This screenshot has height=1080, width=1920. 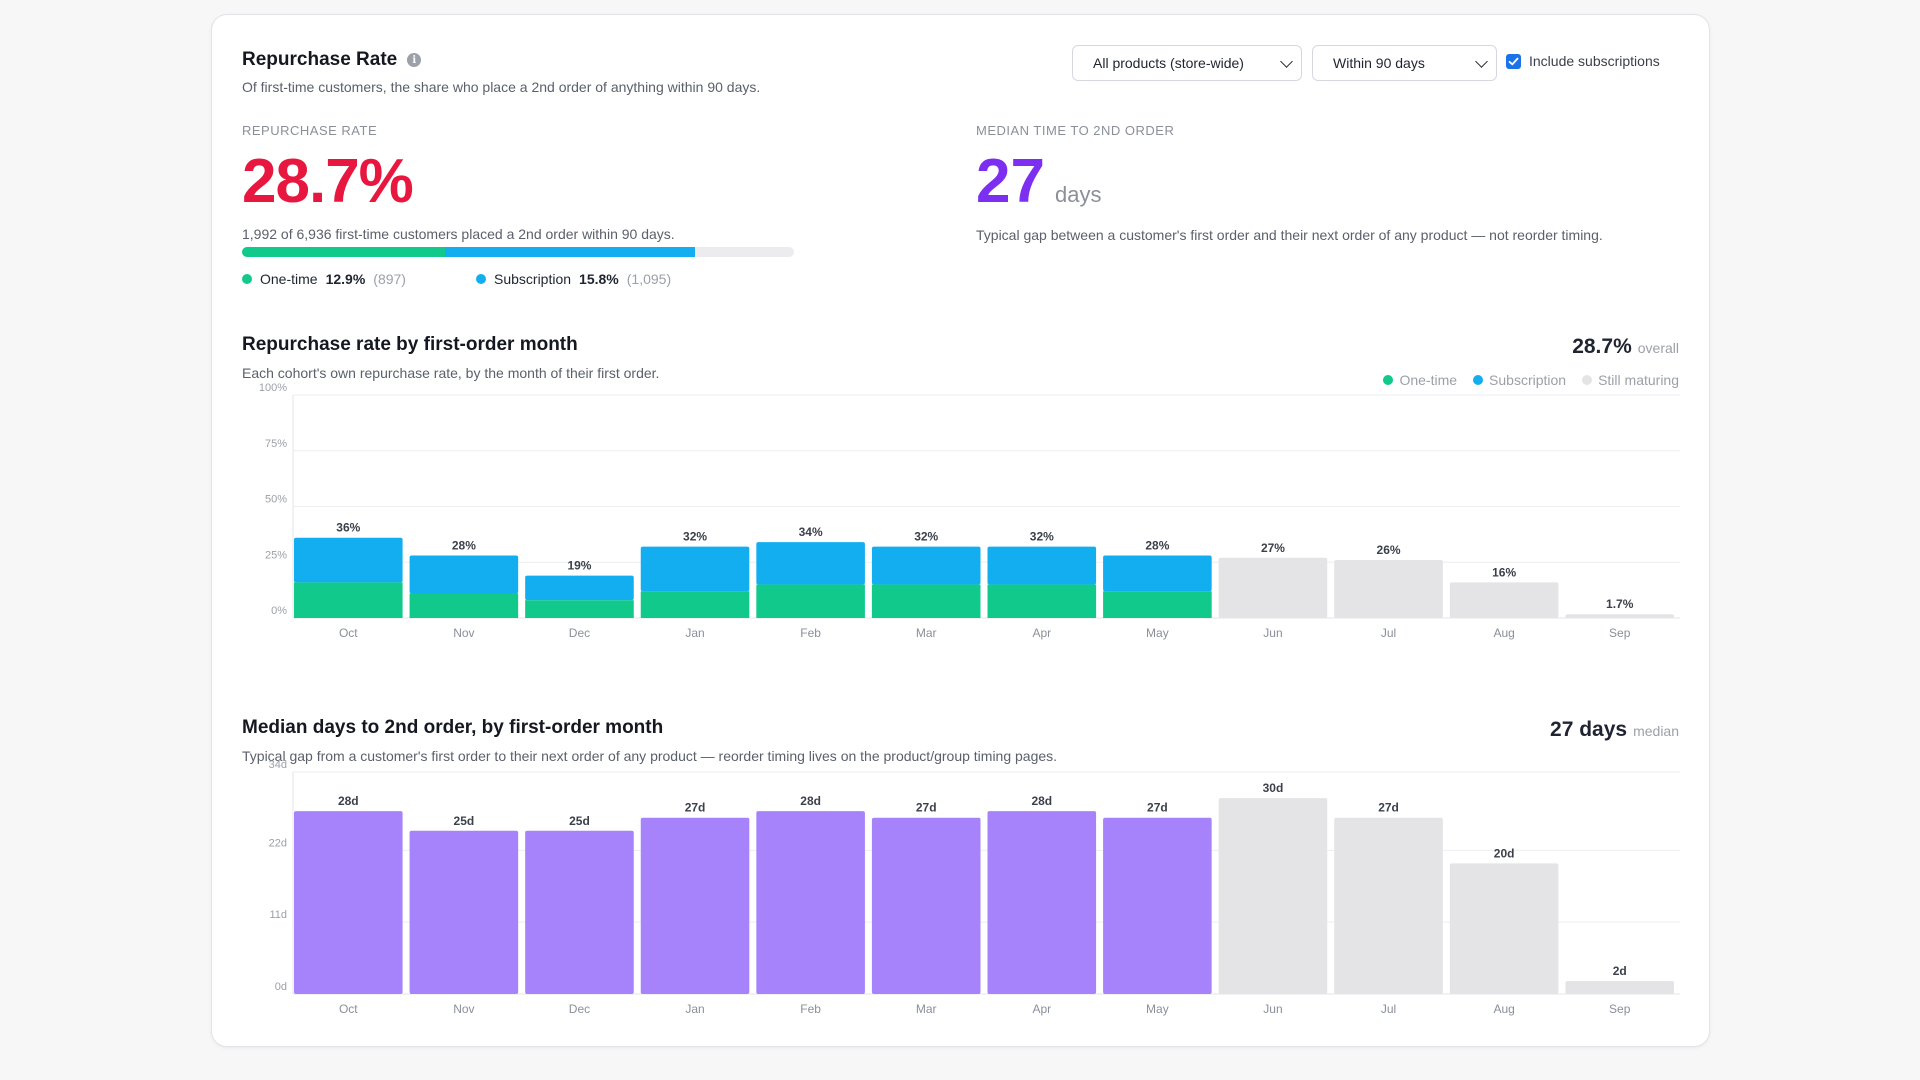 What do you see at coordinates (1273, 788) in the screenshot?
I see `data-label: 30d` at bounding box center [1273, 788].